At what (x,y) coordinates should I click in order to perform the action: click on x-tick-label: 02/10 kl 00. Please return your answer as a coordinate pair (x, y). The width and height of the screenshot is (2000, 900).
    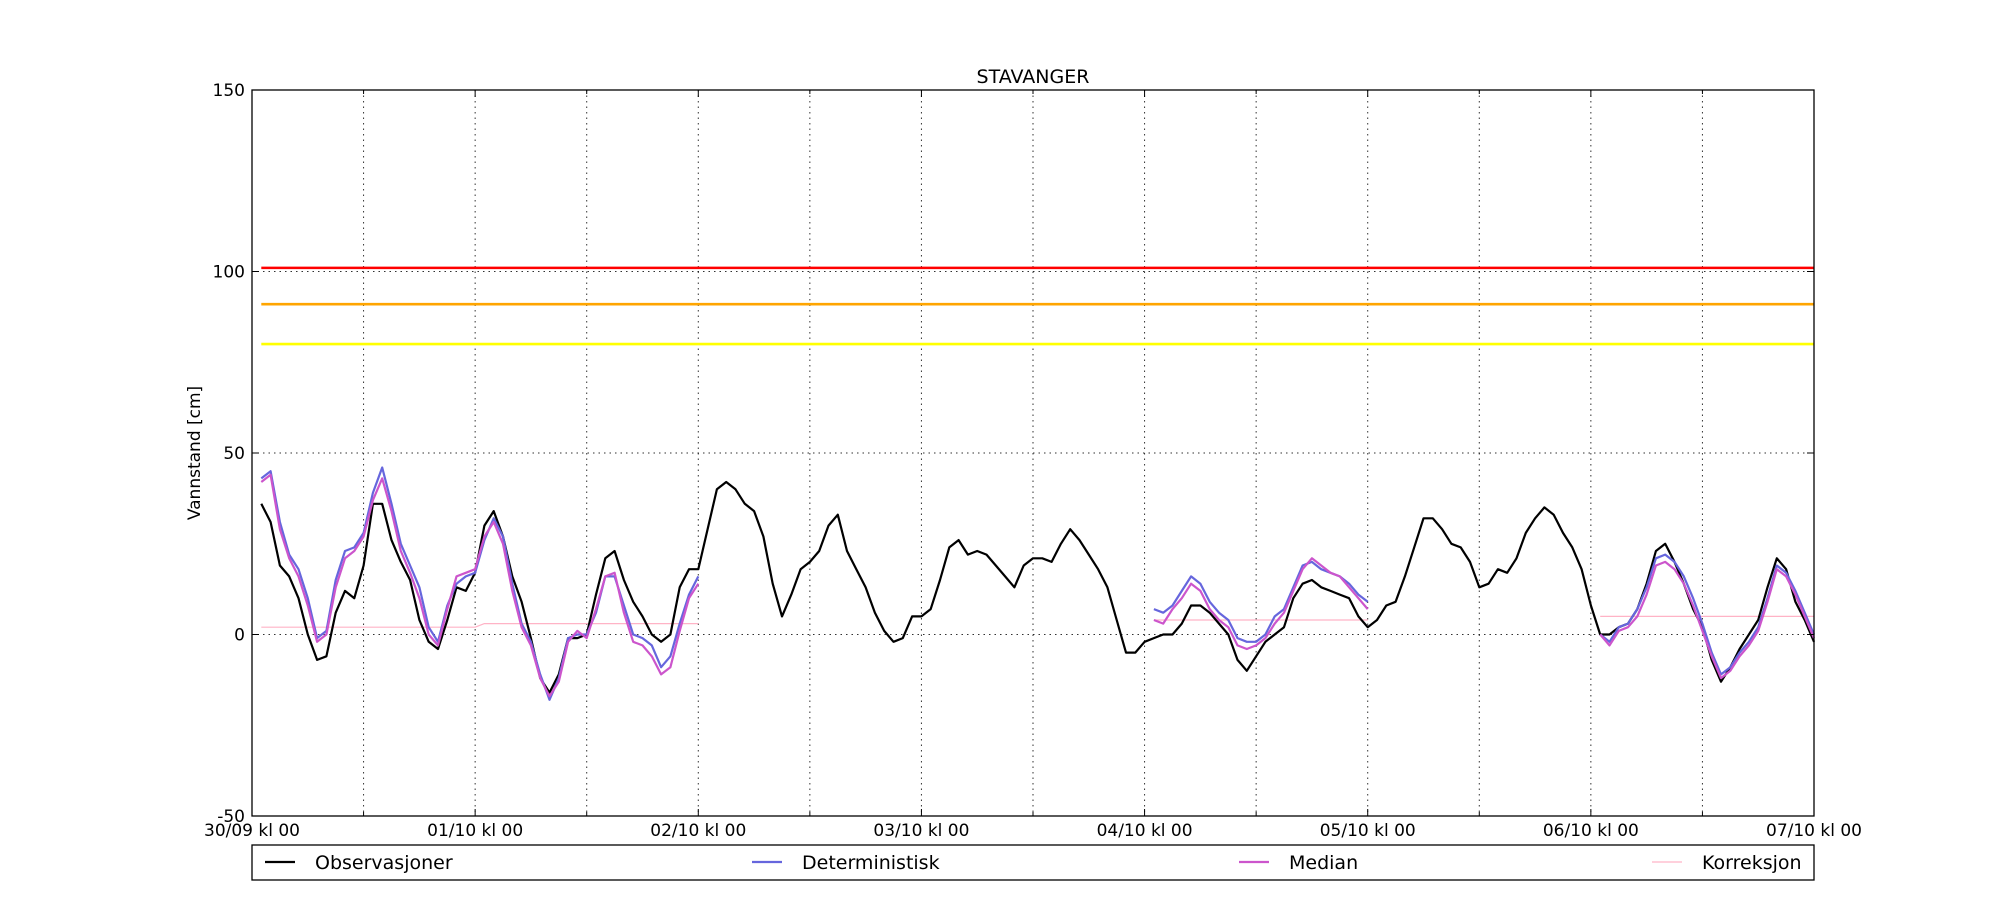
    Looking at the image, I should click on (698, 831).